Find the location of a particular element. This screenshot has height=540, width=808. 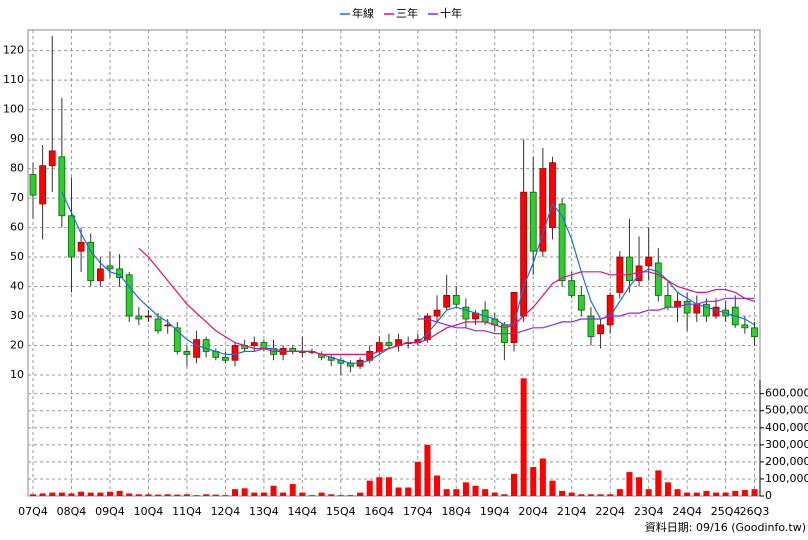

y-tick-label: 110 is located at coordinates (13, 79).